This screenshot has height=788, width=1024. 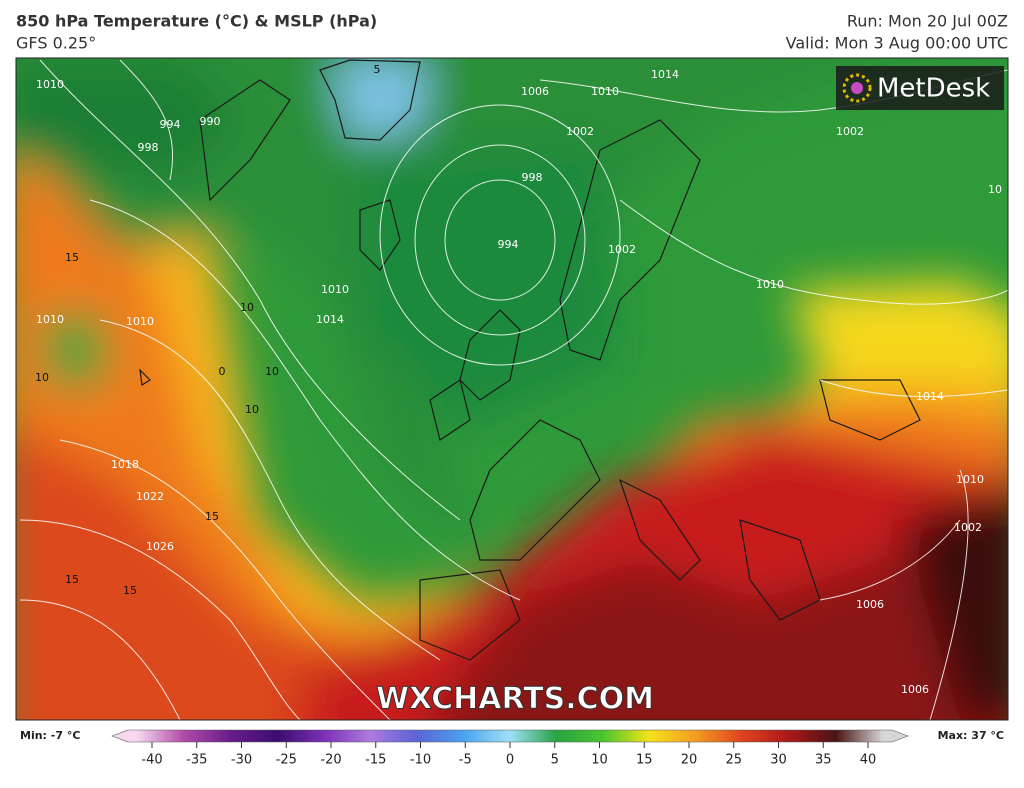 What do you see at coordinates (56, 43) in the screenshot?
I see `model-label: GFS 0.25°` at bounding box center [56, 43].